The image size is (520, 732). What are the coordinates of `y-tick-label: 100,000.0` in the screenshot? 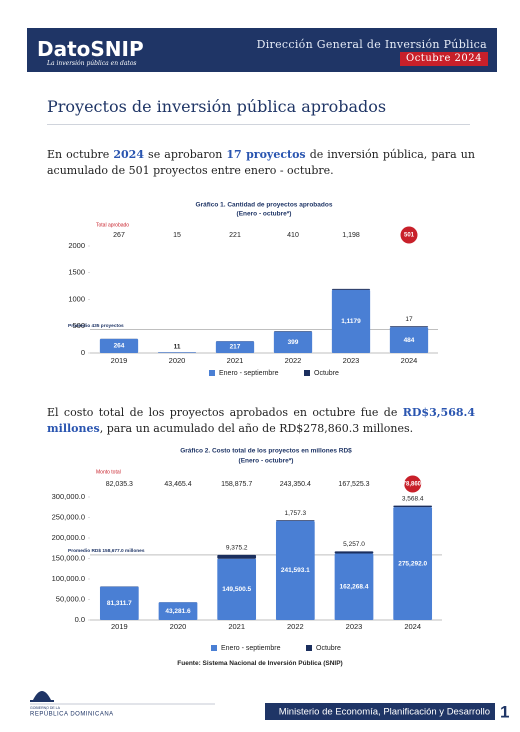 It's located at (68, 578).